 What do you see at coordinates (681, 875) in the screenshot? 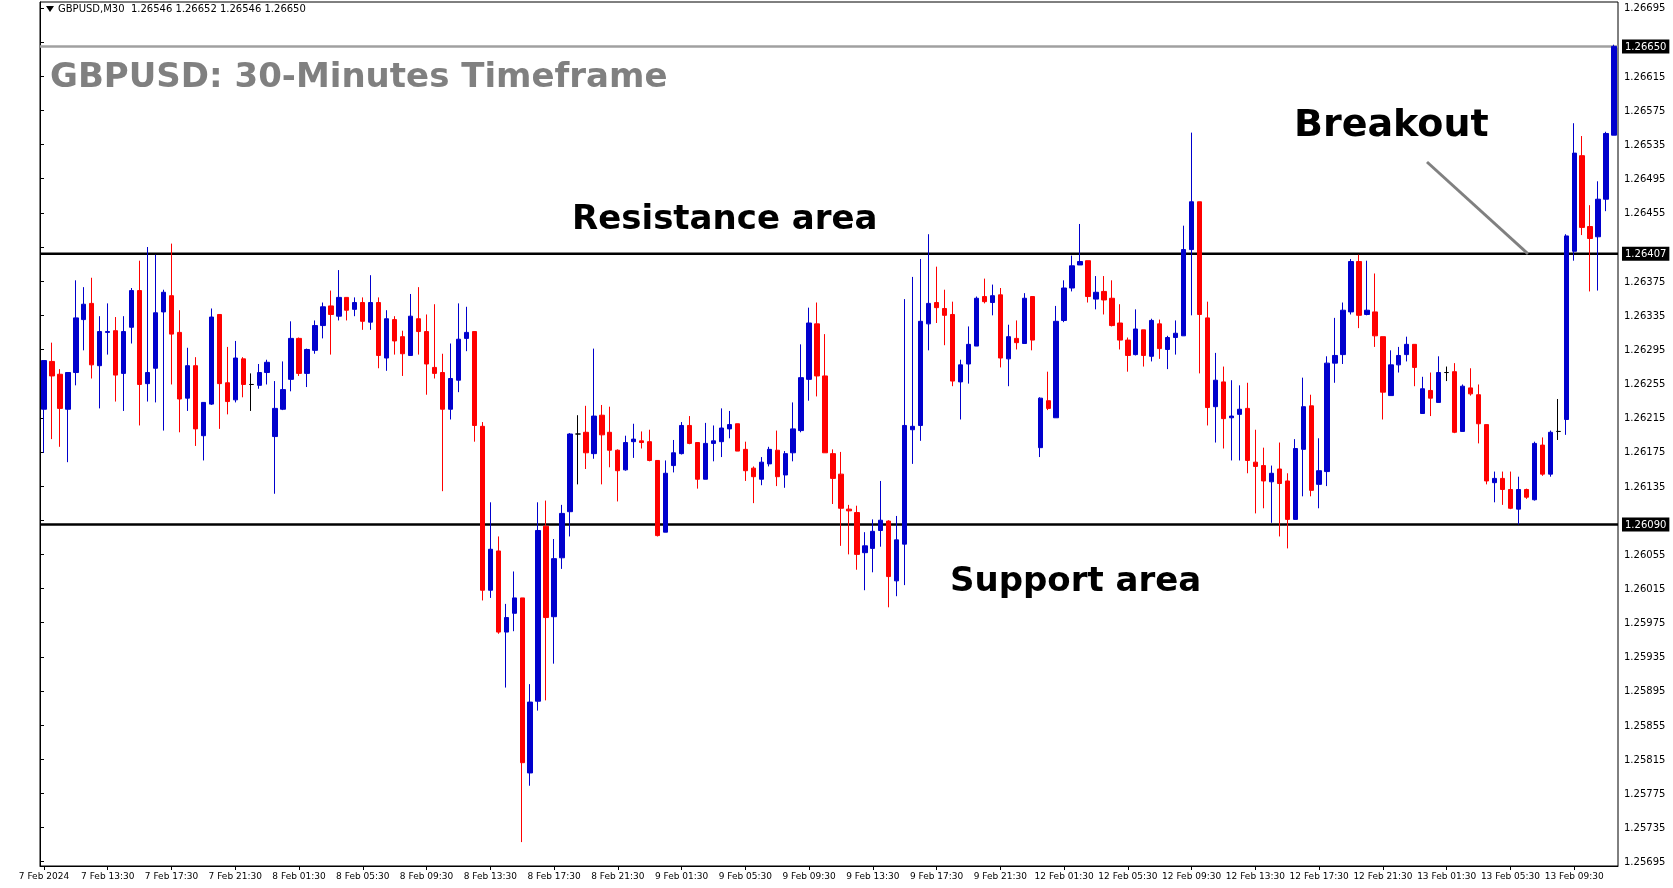
I see `x-tick-label: 9 Feb 01:30` at bounding box center [681, 875].